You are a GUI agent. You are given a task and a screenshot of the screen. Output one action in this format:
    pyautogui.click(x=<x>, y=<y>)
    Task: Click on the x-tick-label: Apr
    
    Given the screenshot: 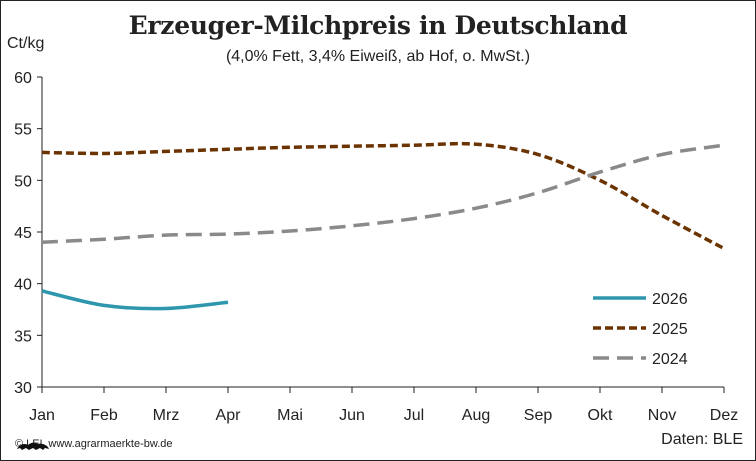 What is the action you would take?
    pyautogui.click(x=229, y=415)
    